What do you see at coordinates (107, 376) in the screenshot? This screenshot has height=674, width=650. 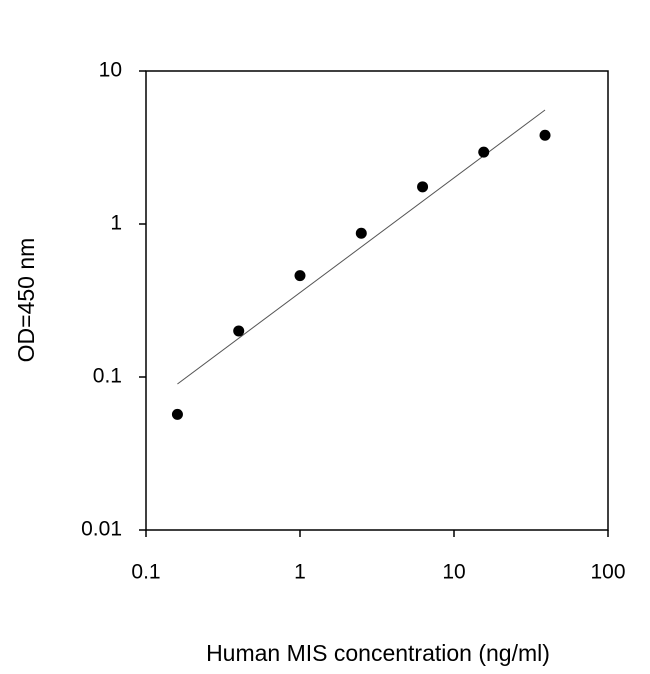 I see `y-tick-label: 0.1` at bounding box center [107, 376].